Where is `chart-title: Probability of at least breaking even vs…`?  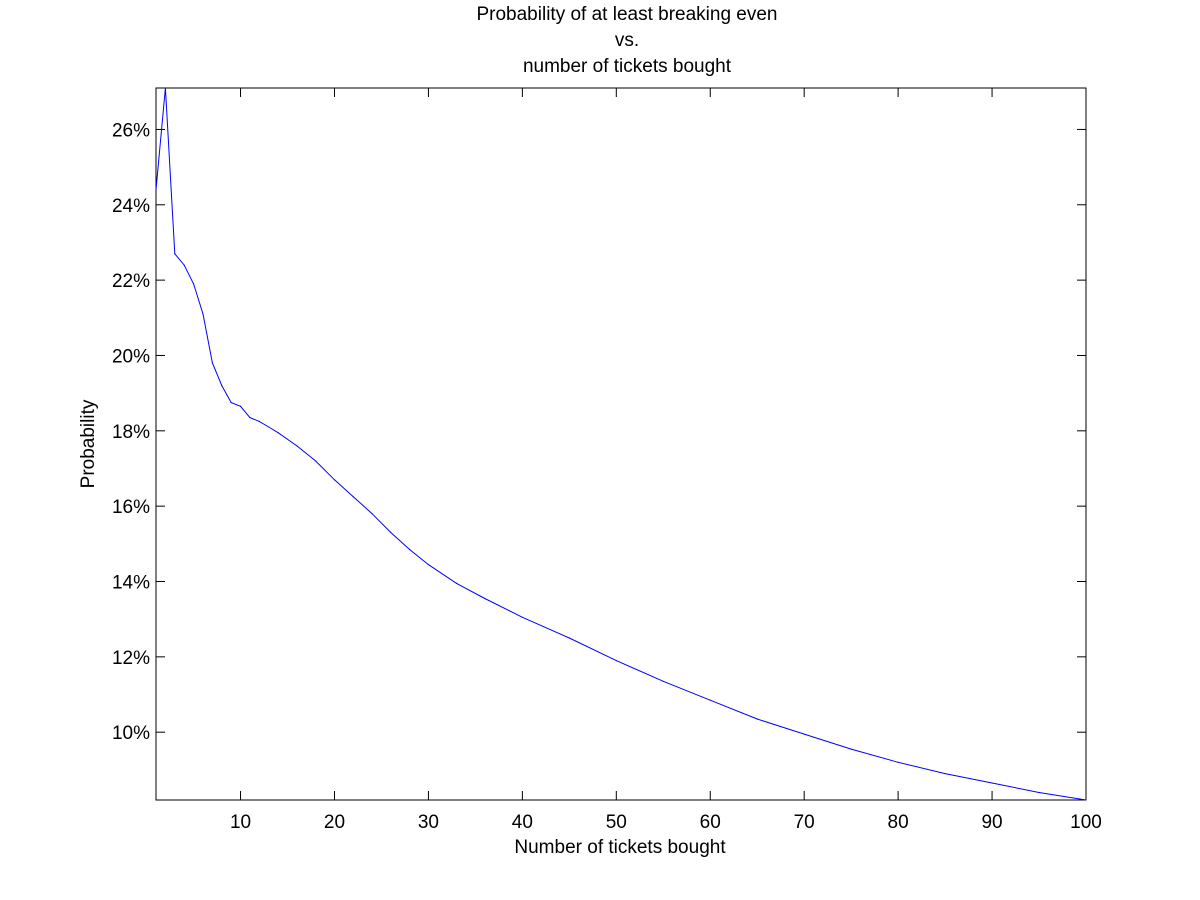 chart-title: Probability of at least breaking even vs… is located at coordinates (626, 40).